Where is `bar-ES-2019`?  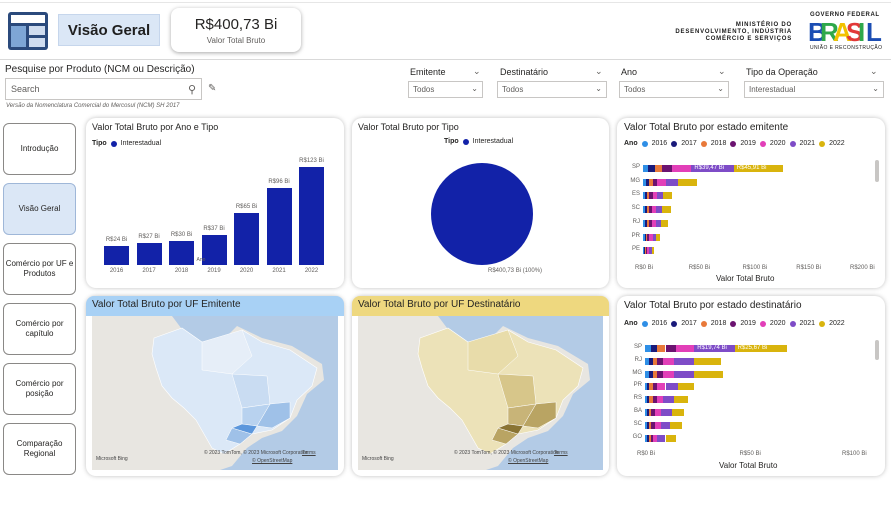
bar-ES-2019 is located at coordinates (651, 196).